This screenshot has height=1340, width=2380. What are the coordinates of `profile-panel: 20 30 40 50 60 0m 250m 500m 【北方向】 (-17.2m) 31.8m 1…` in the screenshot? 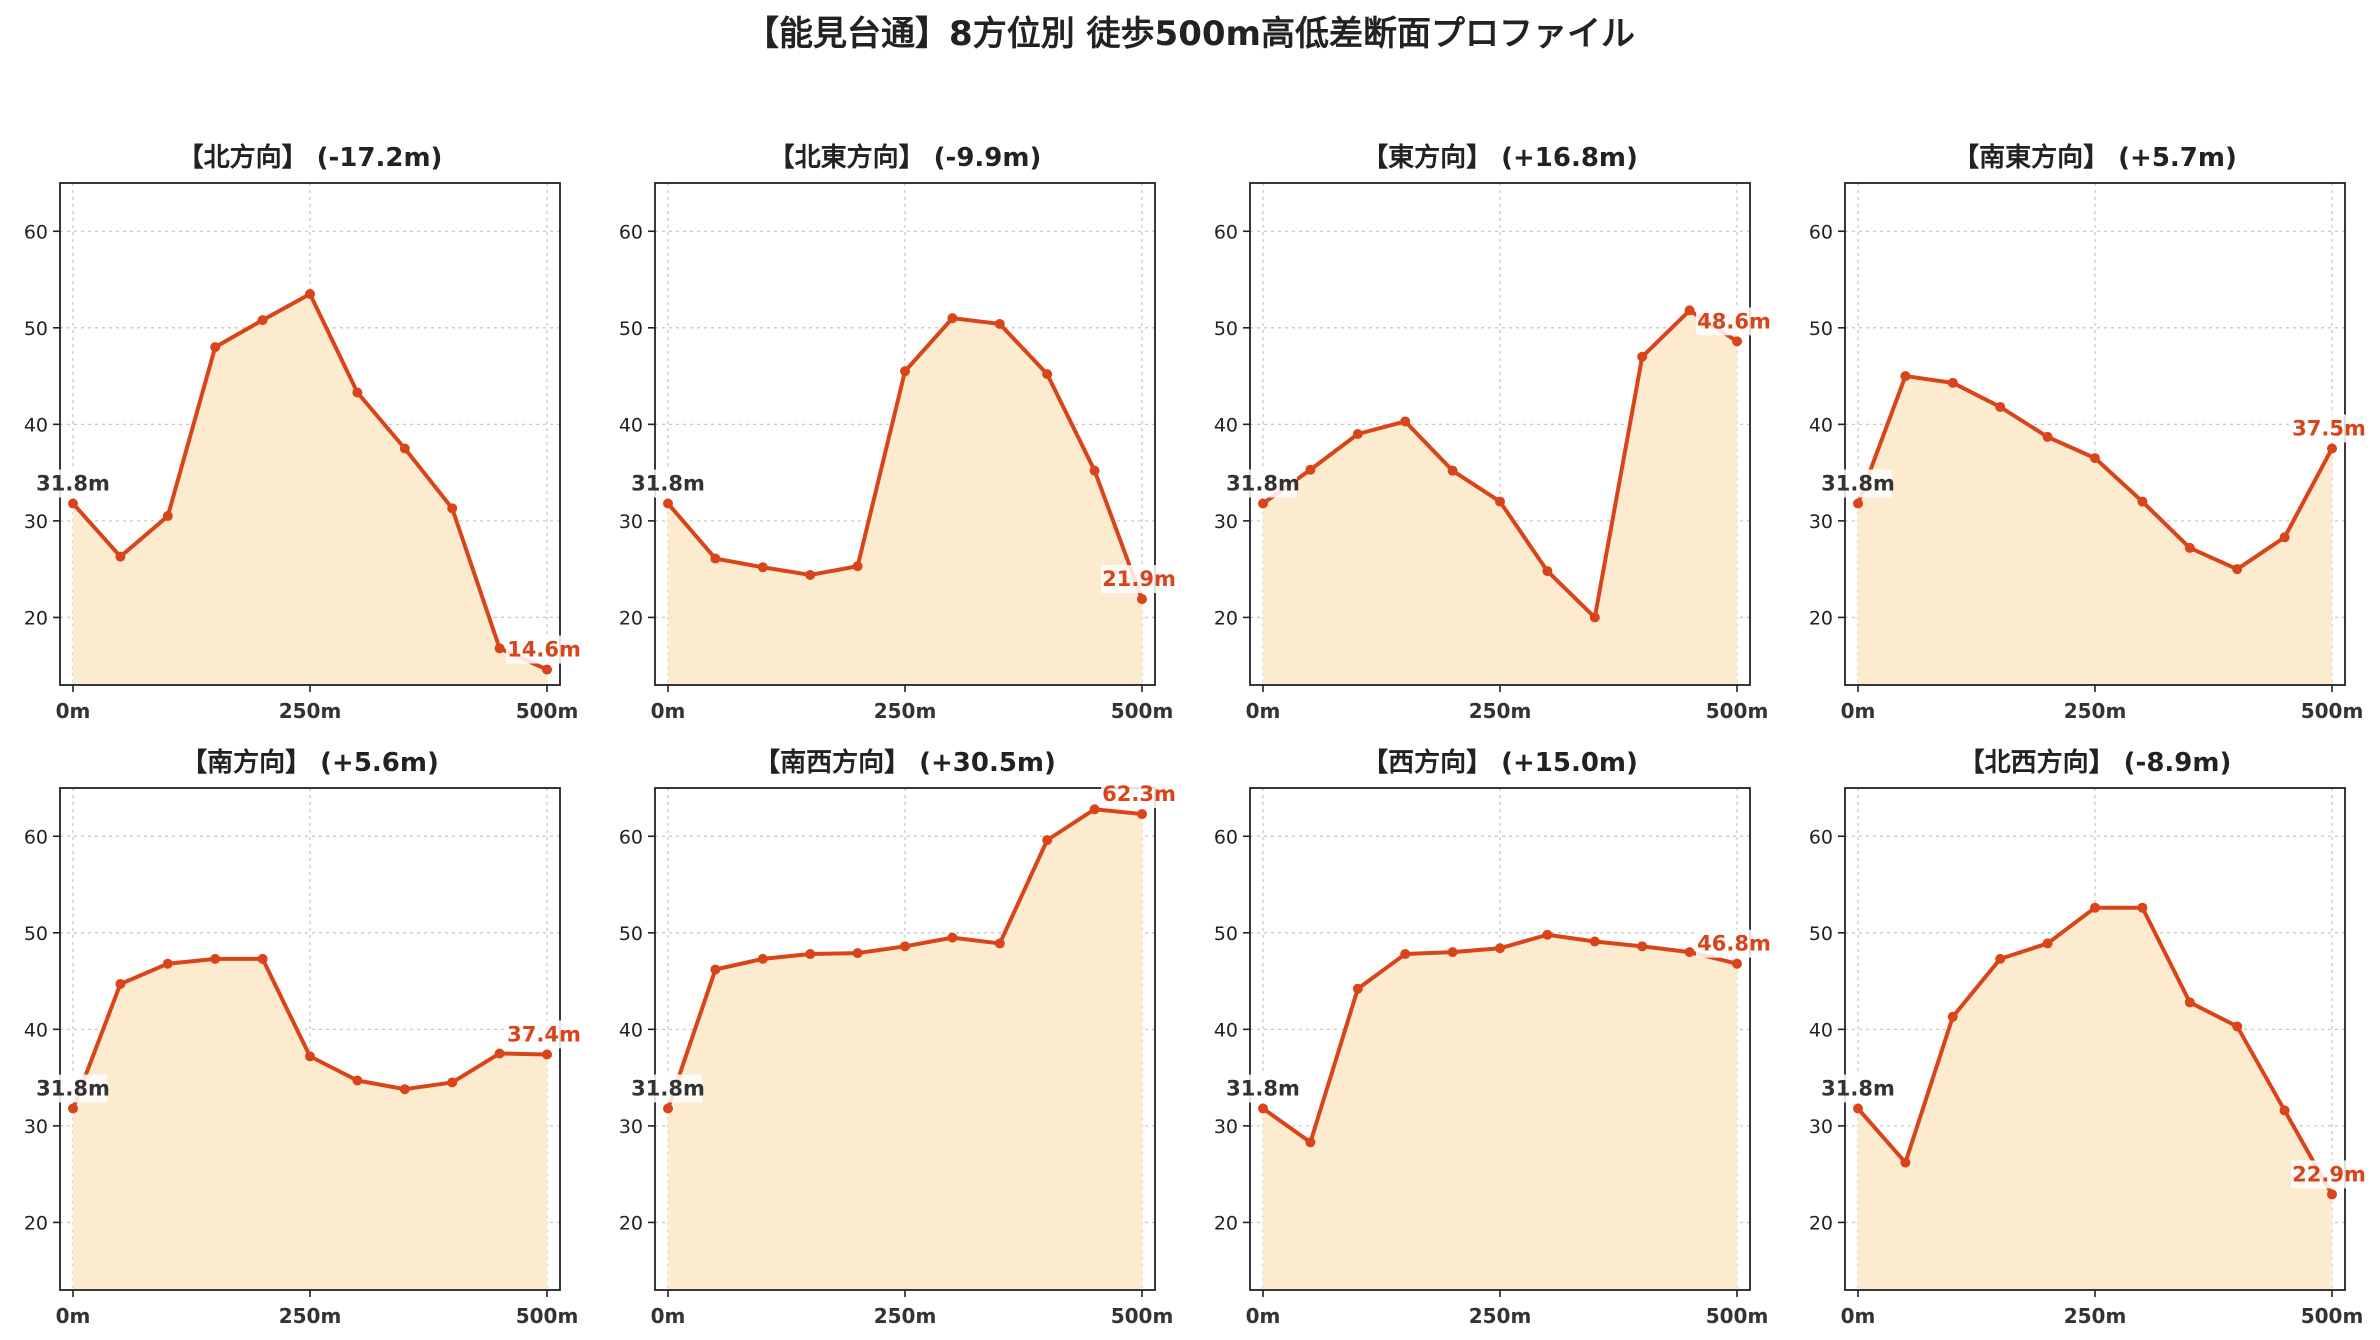 It's located at (303, 432).